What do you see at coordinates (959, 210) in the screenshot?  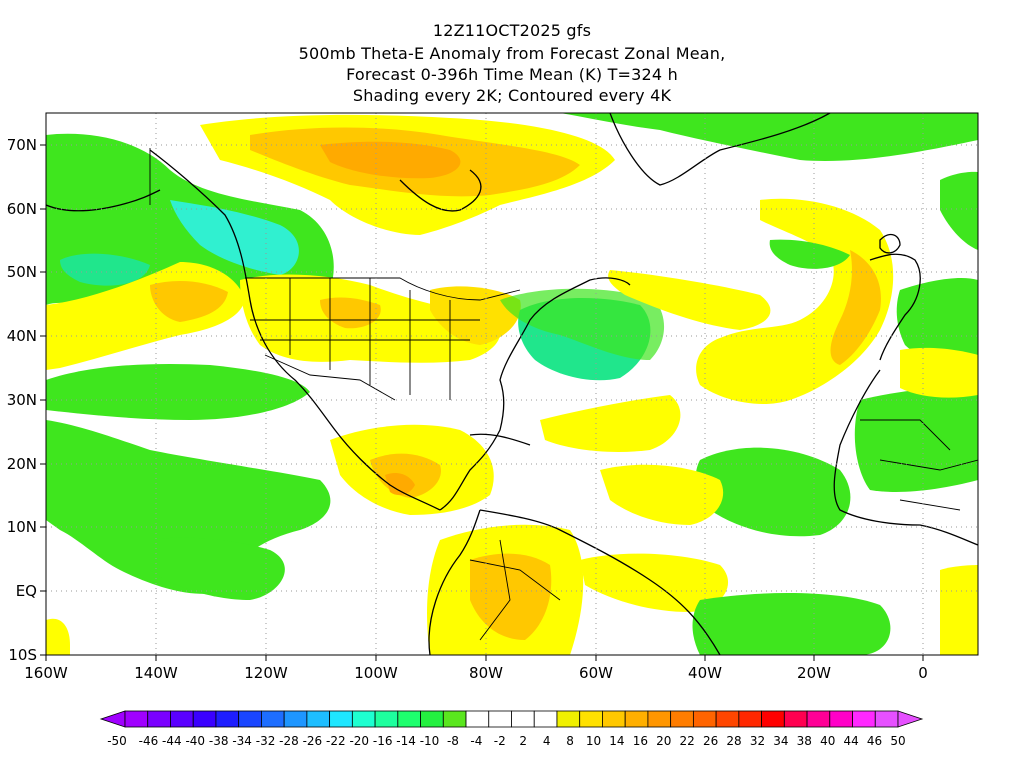 I see `shade-ne-atlantic-green` at bounding box center [959, 210].